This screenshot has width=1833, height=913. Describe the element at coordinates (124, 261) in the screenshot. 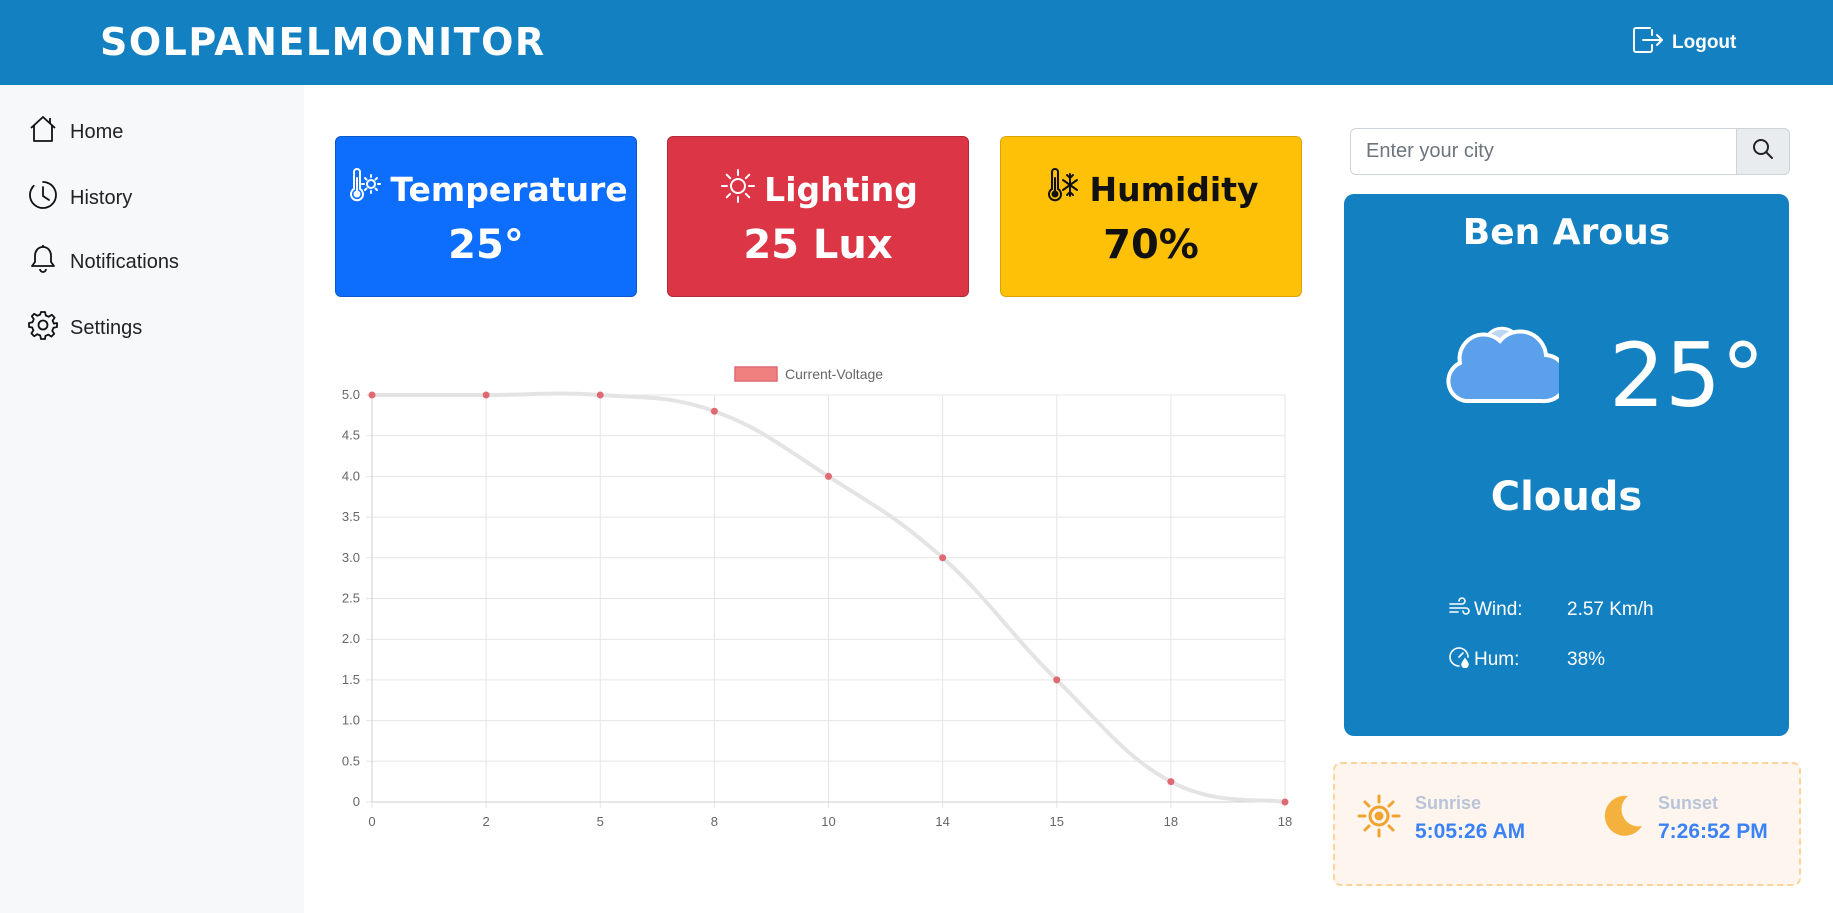

I see `sidebar-item-label: Notifications` at that location.